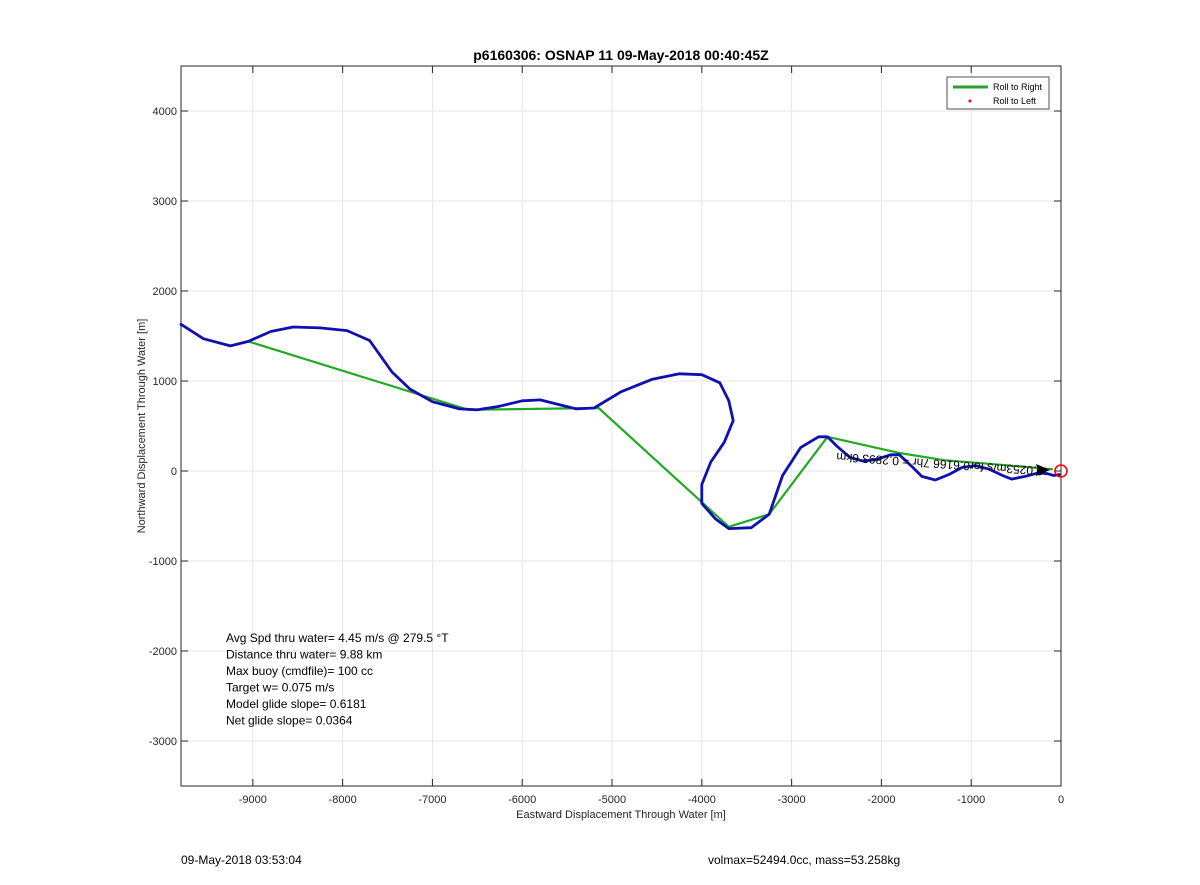 Image resolution: width=1200 pixels, height=885 pixels. I want to click on y-axis-label: Northward Displacement Through Water [m], so click(142, 426).